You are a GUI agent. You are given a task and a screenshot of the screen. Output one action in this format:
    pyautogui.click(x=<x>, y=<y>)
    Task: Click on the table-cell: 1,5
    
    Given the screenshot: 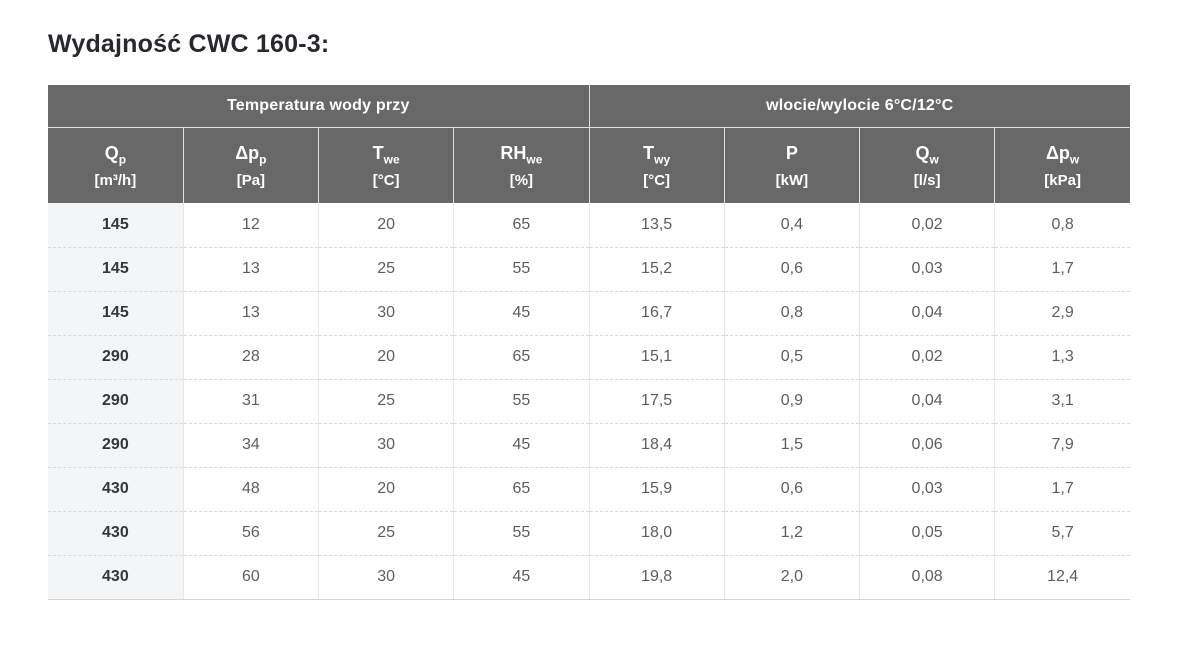 What is the action you would take?
    pyautogui.click(x=791, y=444)
    